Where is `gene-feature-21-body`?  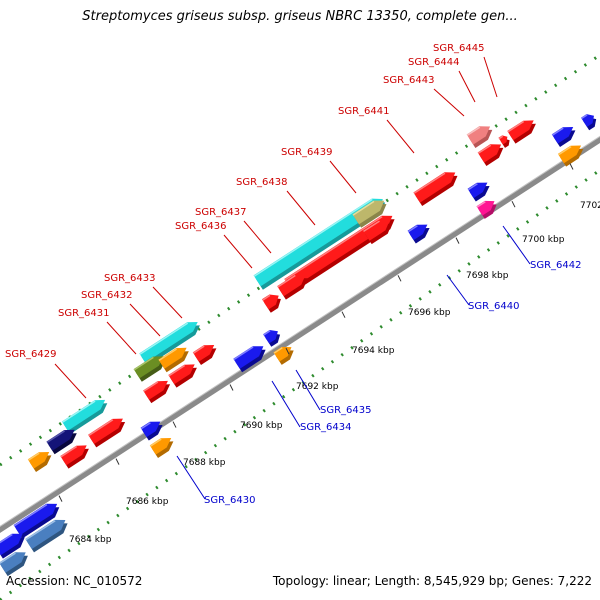 gene-feature-21-body is located at coordinates (520, 130).